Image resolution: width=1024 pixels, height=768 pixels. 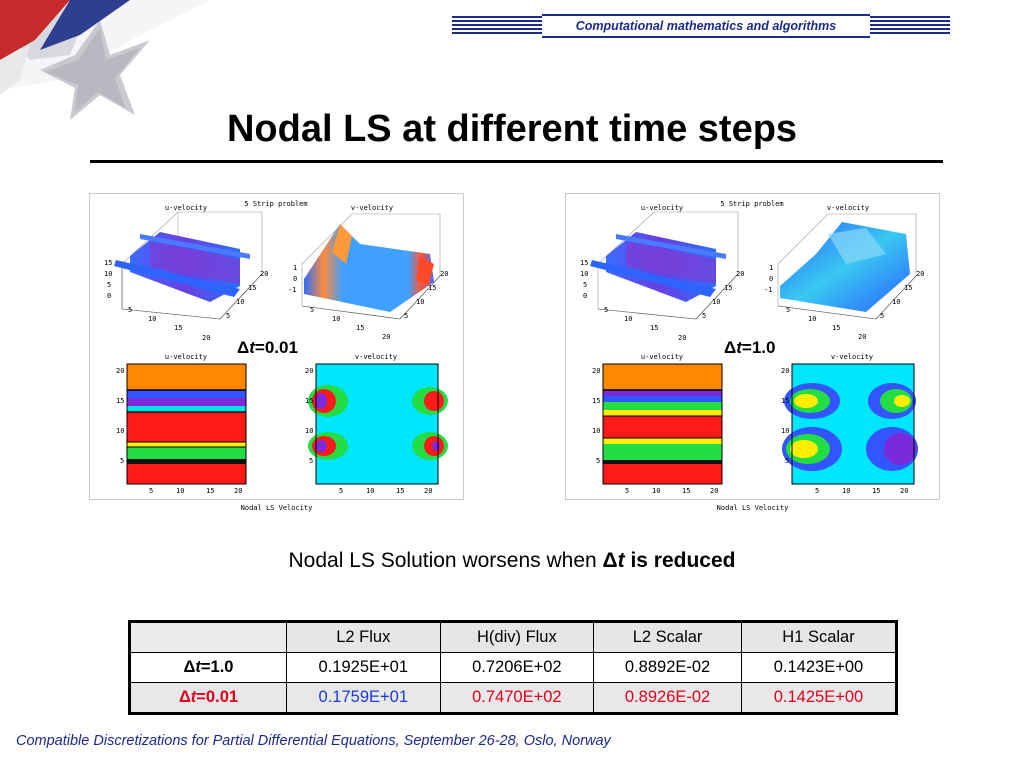 What do you see at coordinates (680, 560) in the screenshot?
I see `conclusion-suffix: is reduced` at bounding box center [680, 560].